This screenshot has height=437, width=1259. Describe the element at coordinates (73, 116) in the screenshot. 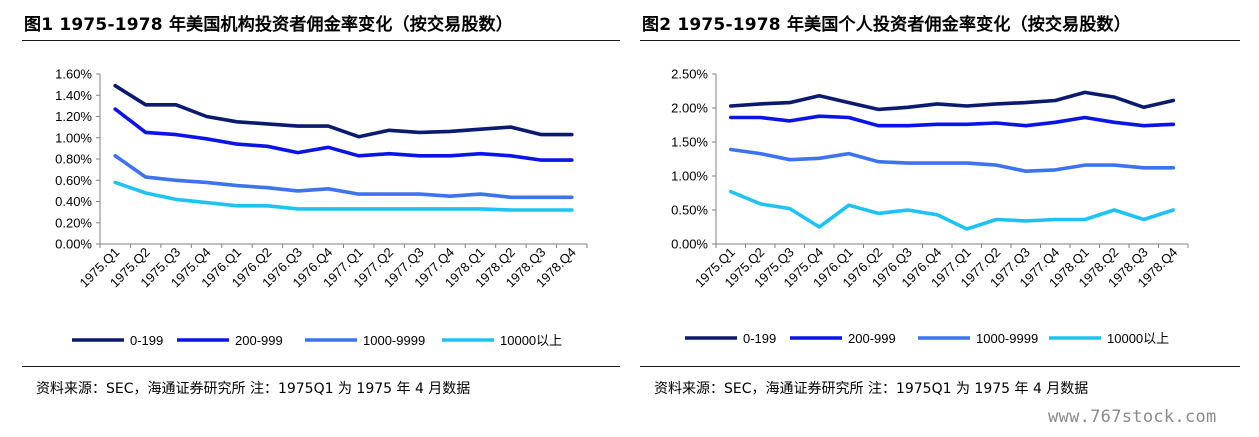

I see `y-tick-label: 1.20%` at that location.